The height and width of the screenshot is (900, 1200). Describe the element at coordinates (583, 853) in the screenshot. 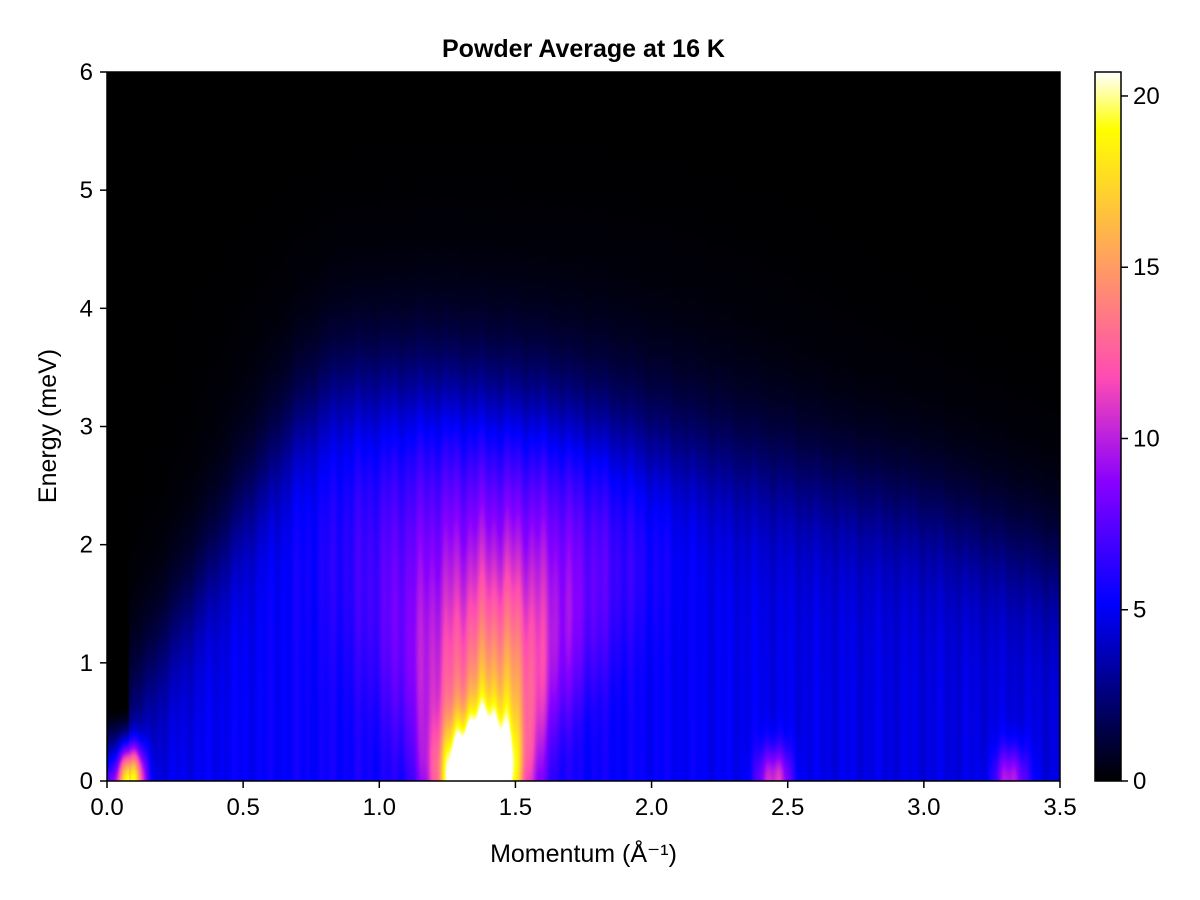

I see `x-axis-label: Momentum (Å⁻¹)` at that location.